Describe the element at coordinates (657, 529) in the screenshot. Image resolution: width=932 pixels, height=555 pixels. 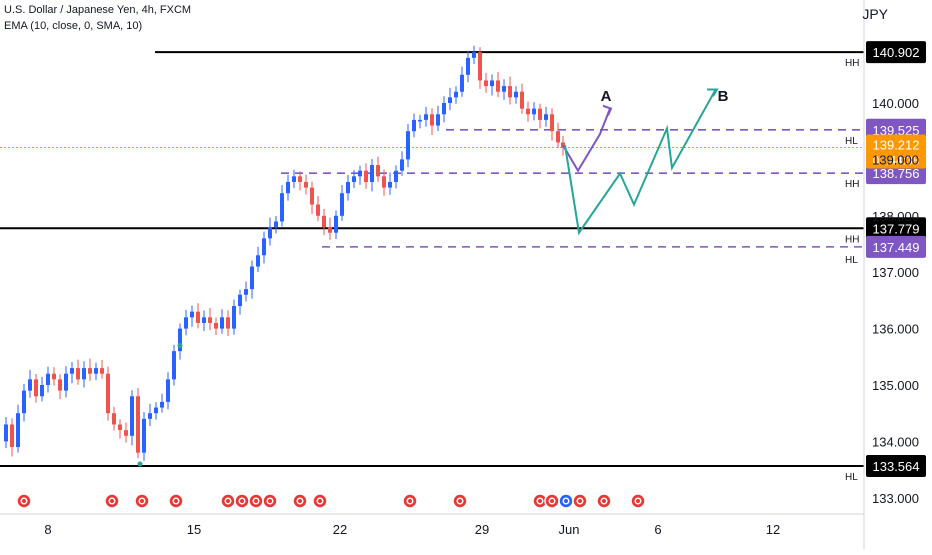
I see `time-tick: 6` at that location.